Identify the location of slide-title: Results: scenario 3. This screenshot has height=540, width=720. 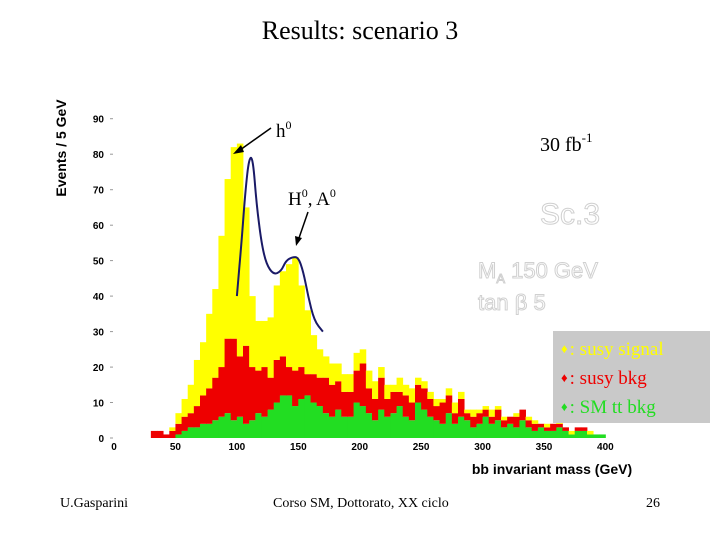
(360, 30).